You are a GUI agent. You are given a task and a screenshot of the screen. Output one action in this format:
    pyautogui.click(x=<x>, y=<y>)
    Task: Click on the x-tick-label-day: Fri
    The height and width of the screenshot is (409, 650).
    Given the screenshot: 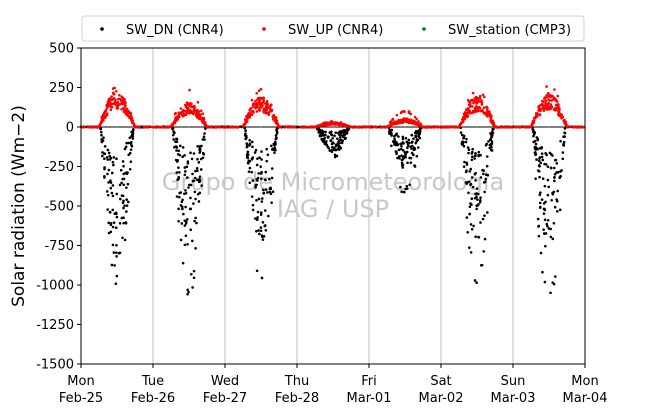 What is the action you would take?
    pyautogui.click(x=369, y=381)
    